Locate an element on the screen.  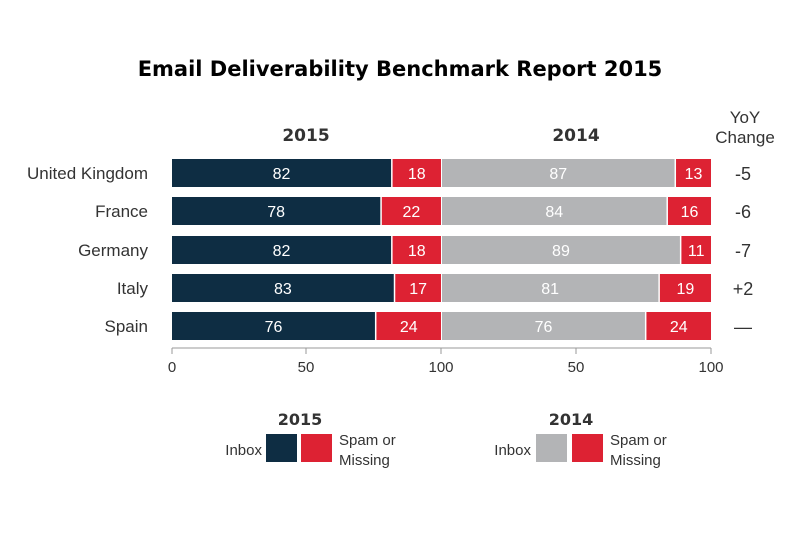
yoy-change-value: -7 is located at coordinates (743, 251).